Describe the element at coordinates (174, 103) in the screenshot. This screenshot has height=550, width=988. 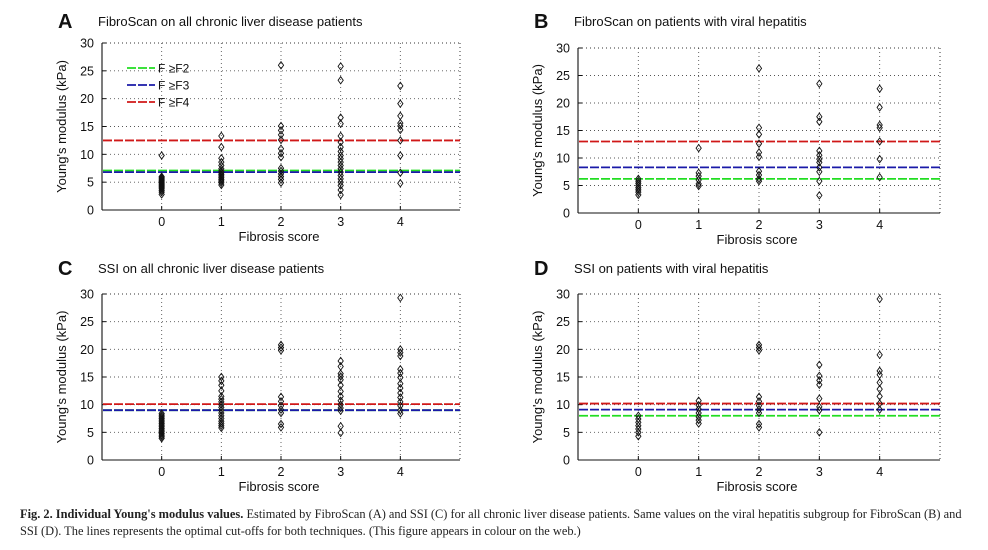
I see `legend-label: F ≥F4` at that location.